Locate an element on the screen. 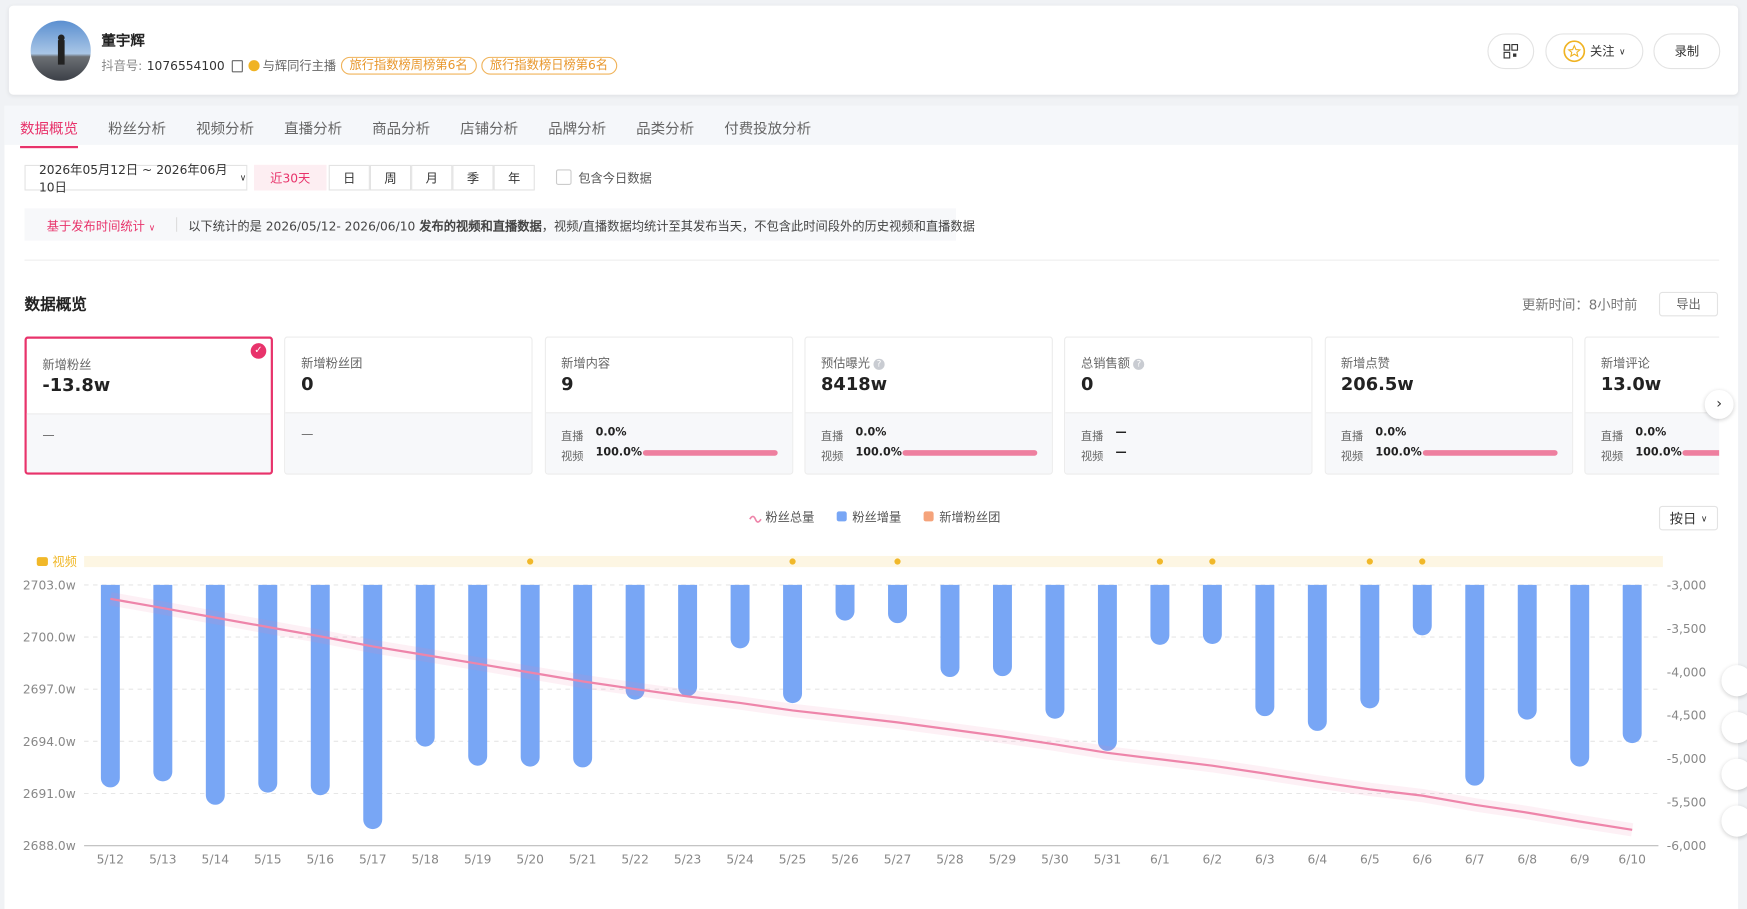 This screenshot has width=1747, height=909. checkbox is located at coordinates (563, 177).